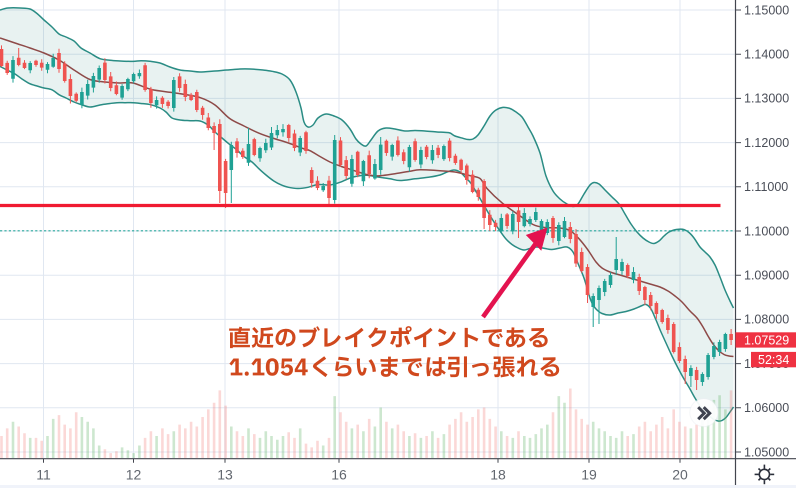 This screenshot has height=488, width=796. What do you see at coordinates (766, 10) in the screenshot?
I see `svg-text: 1.15000` at bounding box center [766, 10].